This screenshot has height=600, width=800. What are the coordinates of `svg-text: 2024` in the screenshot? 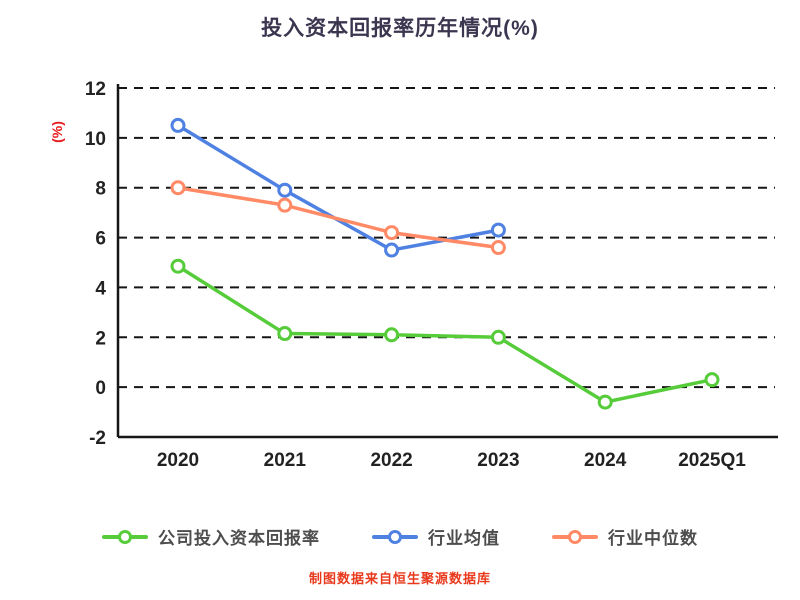 It's located at (605, 460).